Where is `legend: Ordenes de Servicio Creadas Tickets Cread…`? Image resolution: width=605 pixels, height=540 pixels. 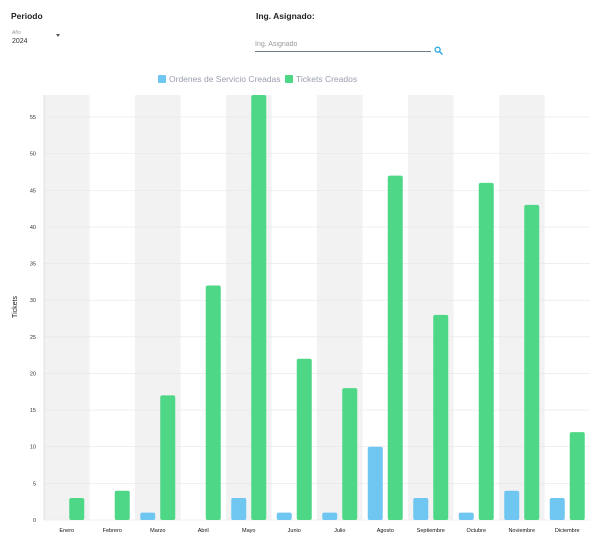
legend: Ordenes de Servicio Creadas Tickets Cread… is located at coordinates (257, 79).